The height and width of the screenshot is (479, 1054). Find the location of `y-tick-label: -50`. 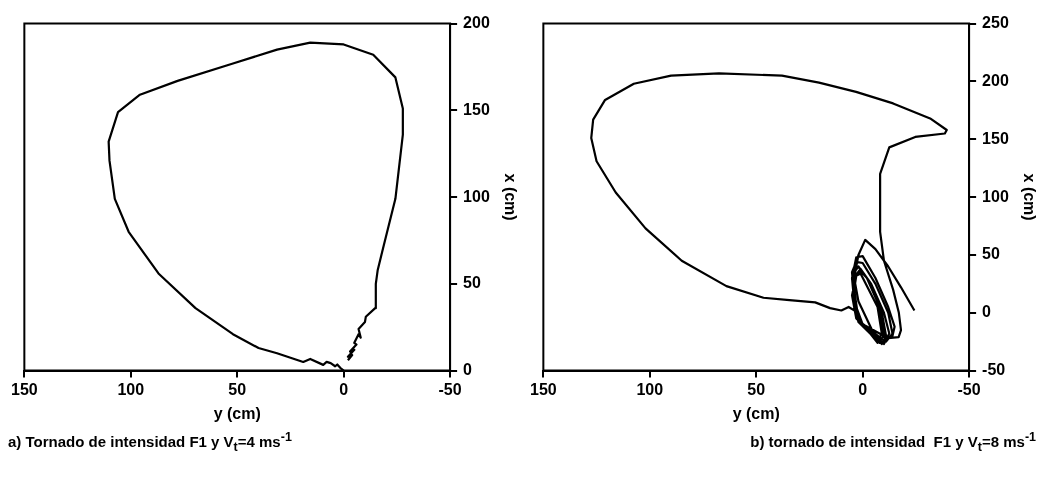

y-tick-label: -50 is located at coordinates (994, 370).